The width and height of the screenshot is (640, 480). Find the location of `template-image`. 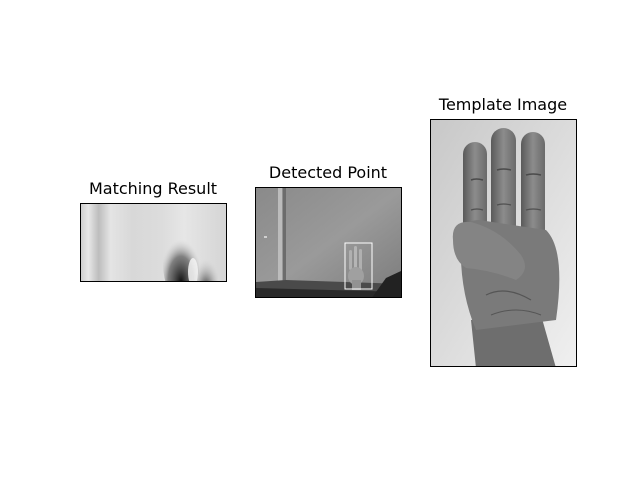

template-image is located at coordinates (503, 243).